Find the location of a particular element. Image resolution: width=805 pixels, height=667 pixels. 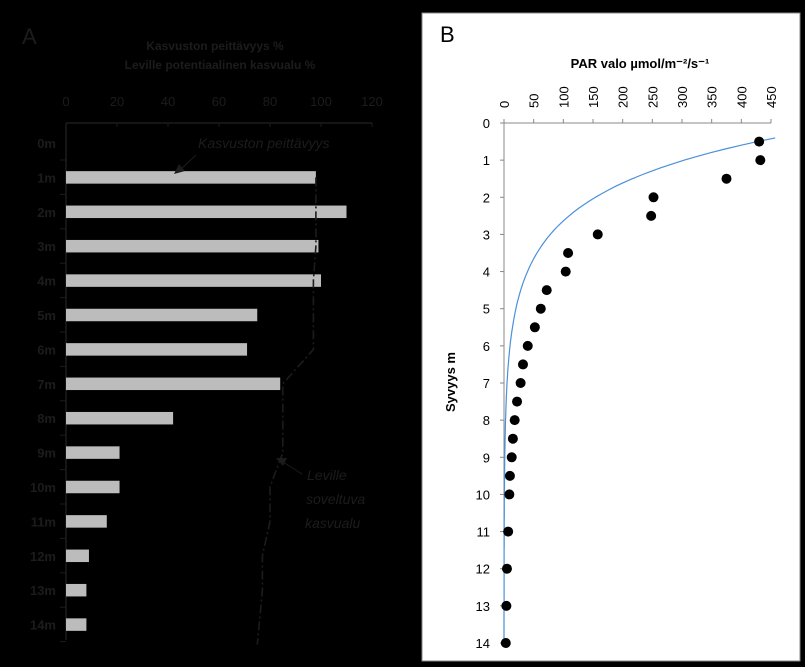

panel-a-category-label: 9m is located at coordinates (46, 453).